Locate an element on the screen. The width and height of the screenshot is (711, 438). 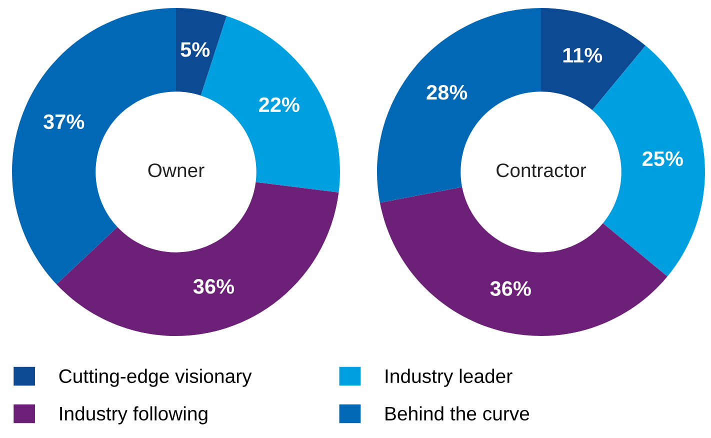
text: Contractor is located at coordinates (541, 170).